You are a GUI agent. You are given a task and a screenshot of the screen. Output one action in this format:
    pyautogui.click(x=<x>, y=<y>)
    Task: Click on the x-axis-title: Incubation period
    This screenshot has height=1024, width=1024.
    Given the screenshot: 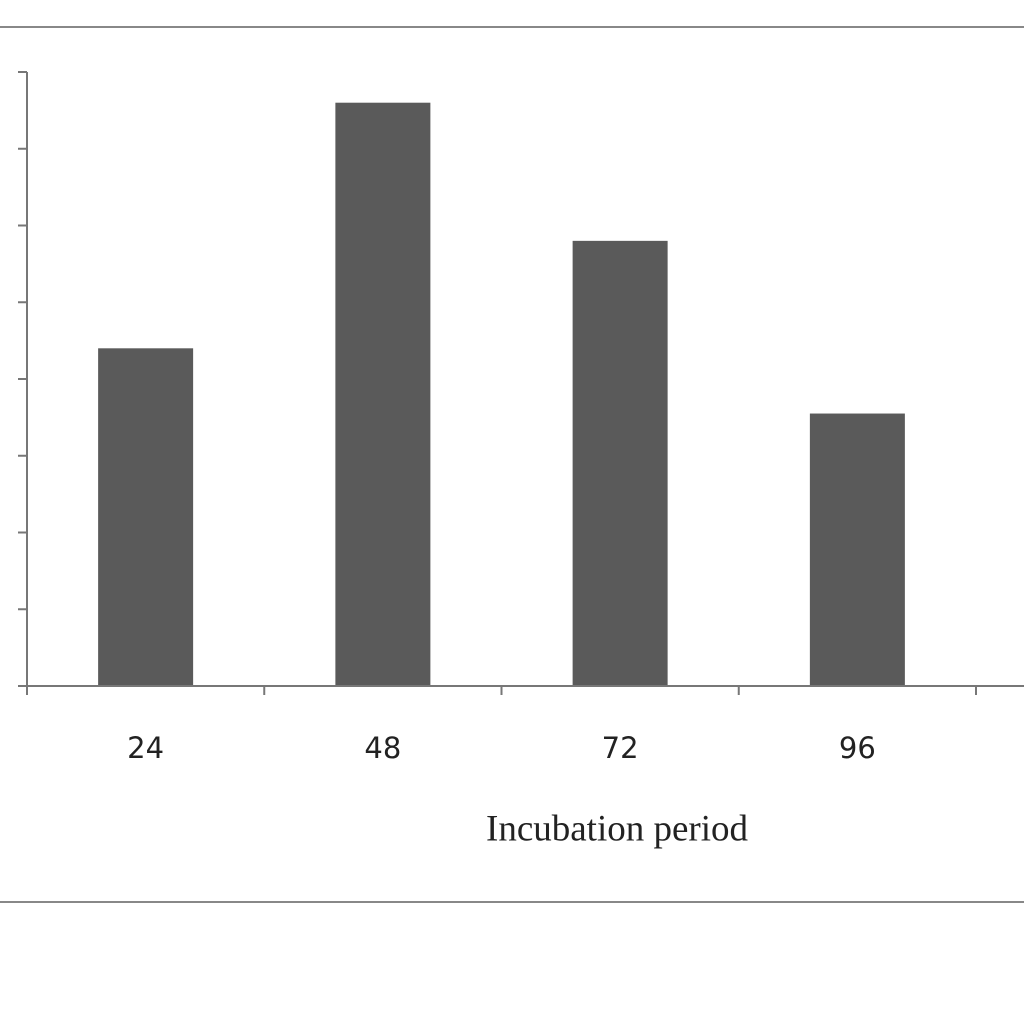 What is the action you would take?
    pyautogui.click(x=617, y=828)
    